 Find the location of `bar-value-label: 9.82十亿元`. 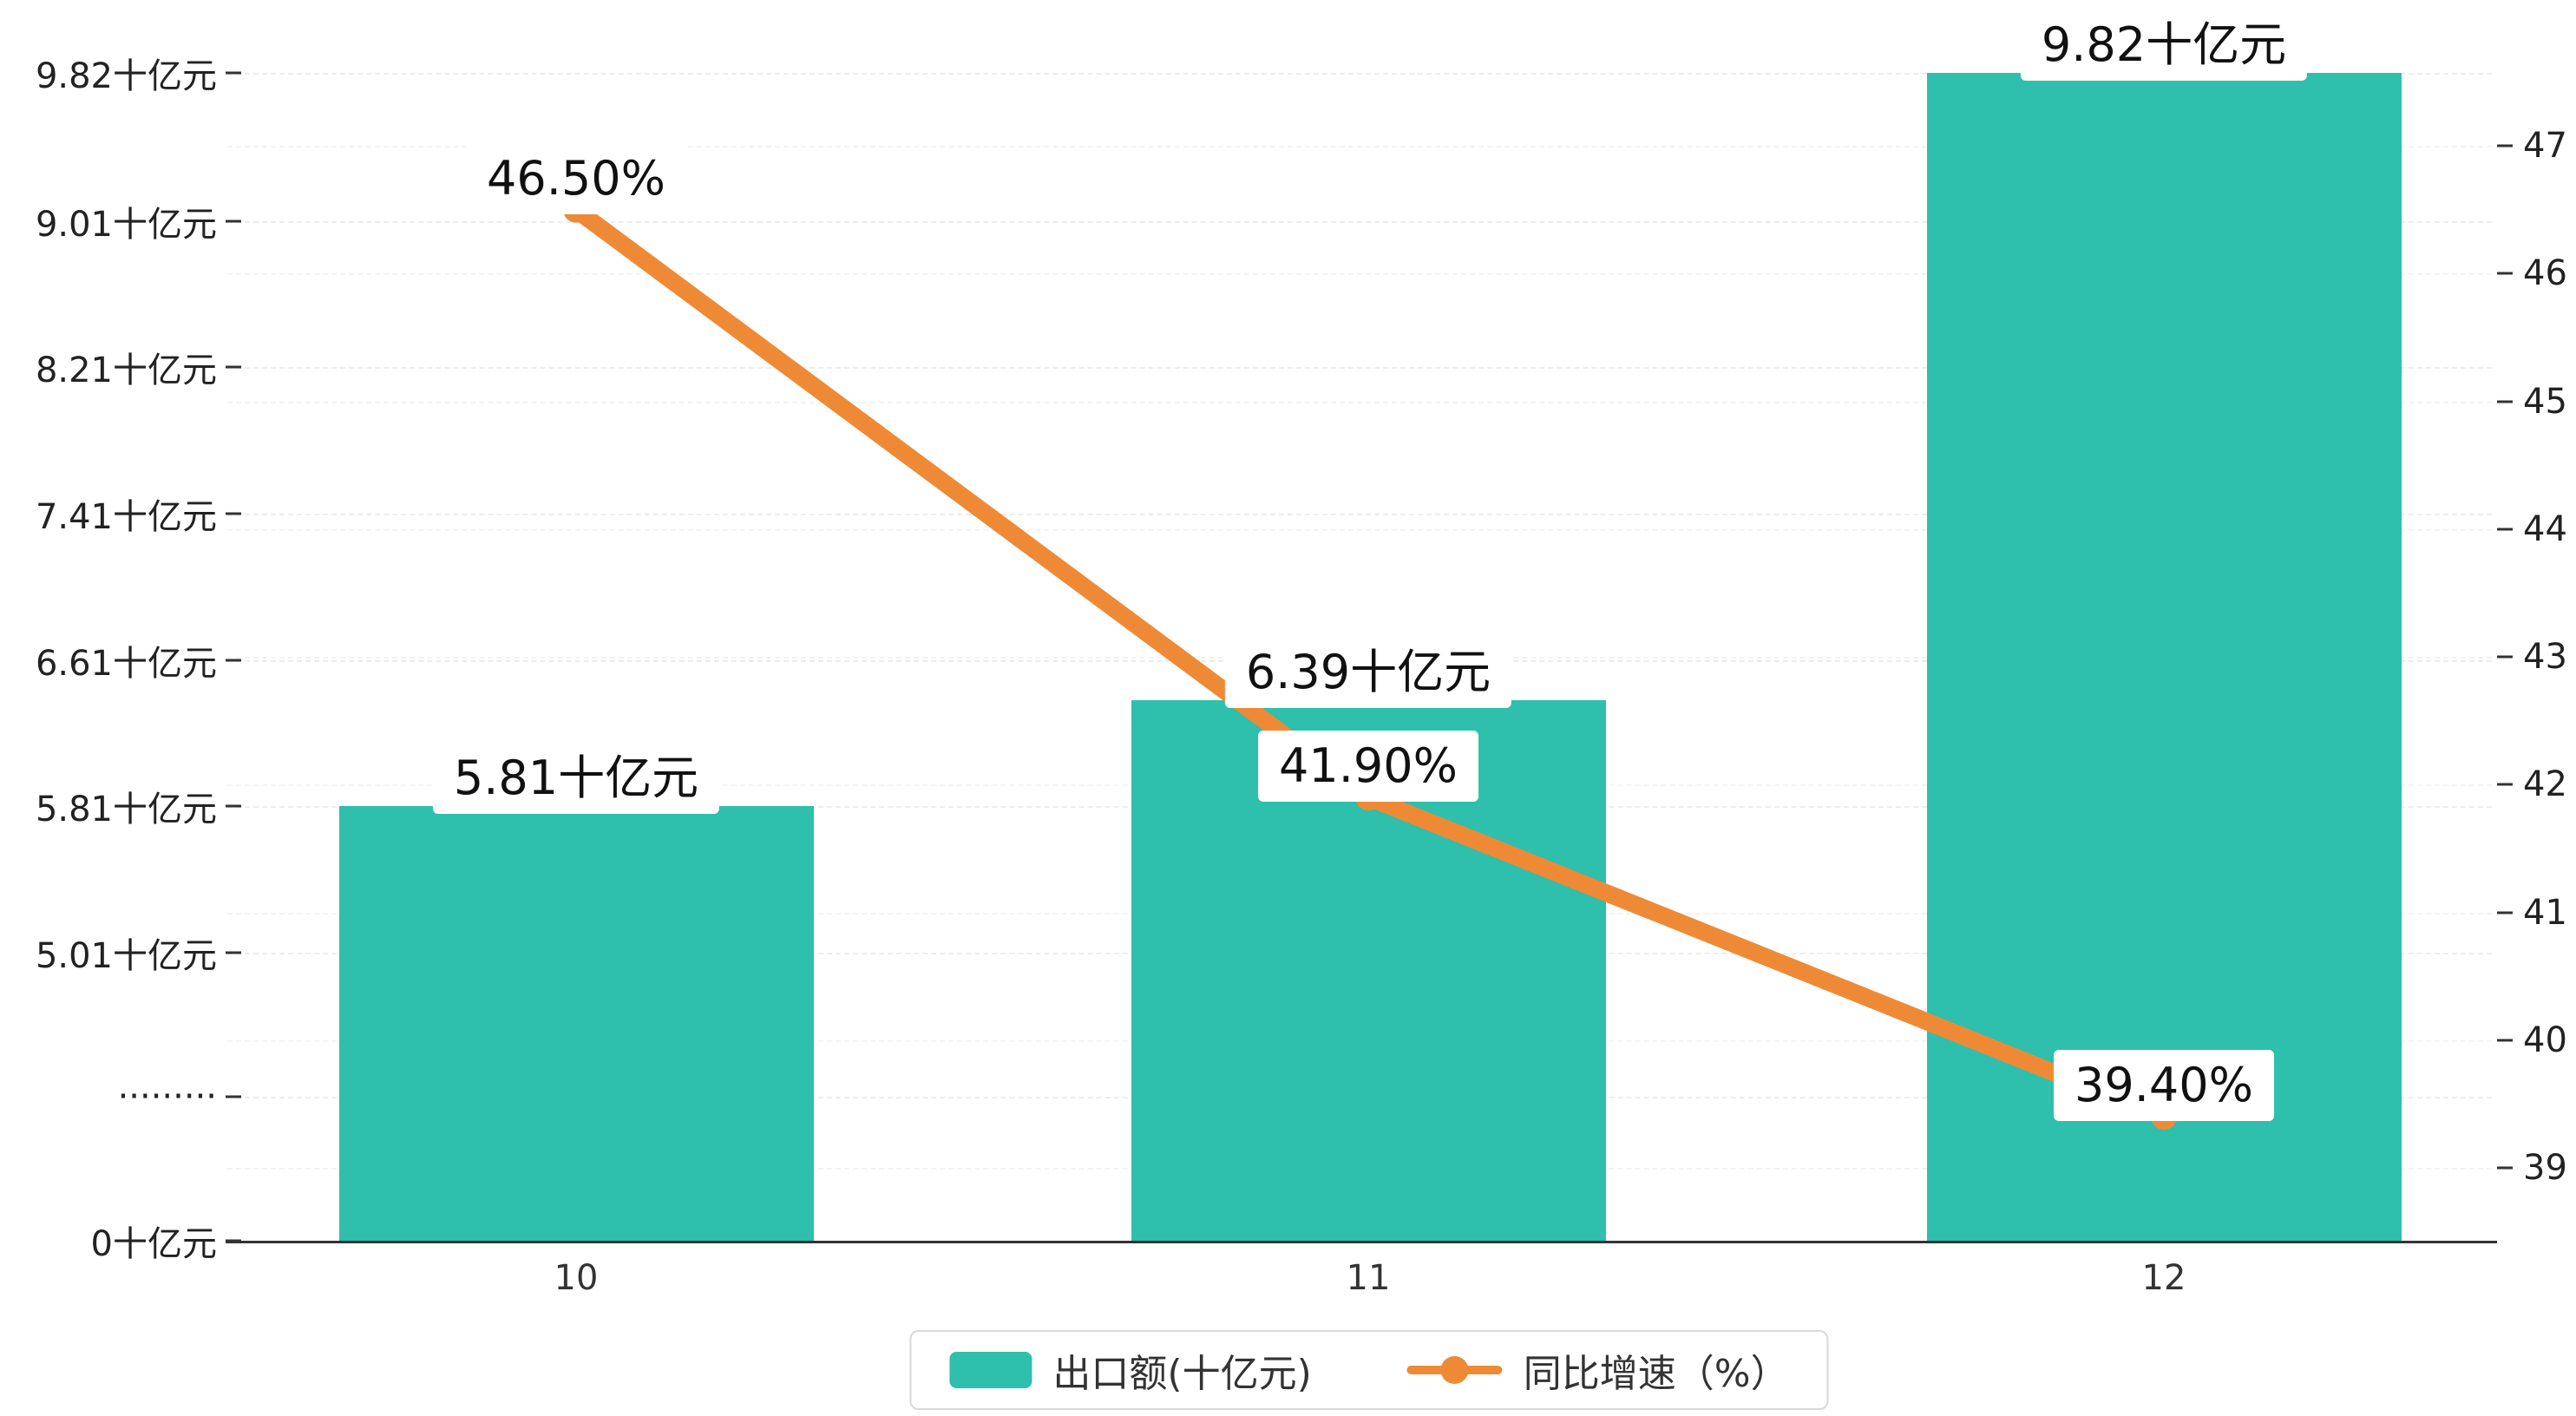

bar-value-label: 9.82十亿元 is located at coordinates (2164, 45).